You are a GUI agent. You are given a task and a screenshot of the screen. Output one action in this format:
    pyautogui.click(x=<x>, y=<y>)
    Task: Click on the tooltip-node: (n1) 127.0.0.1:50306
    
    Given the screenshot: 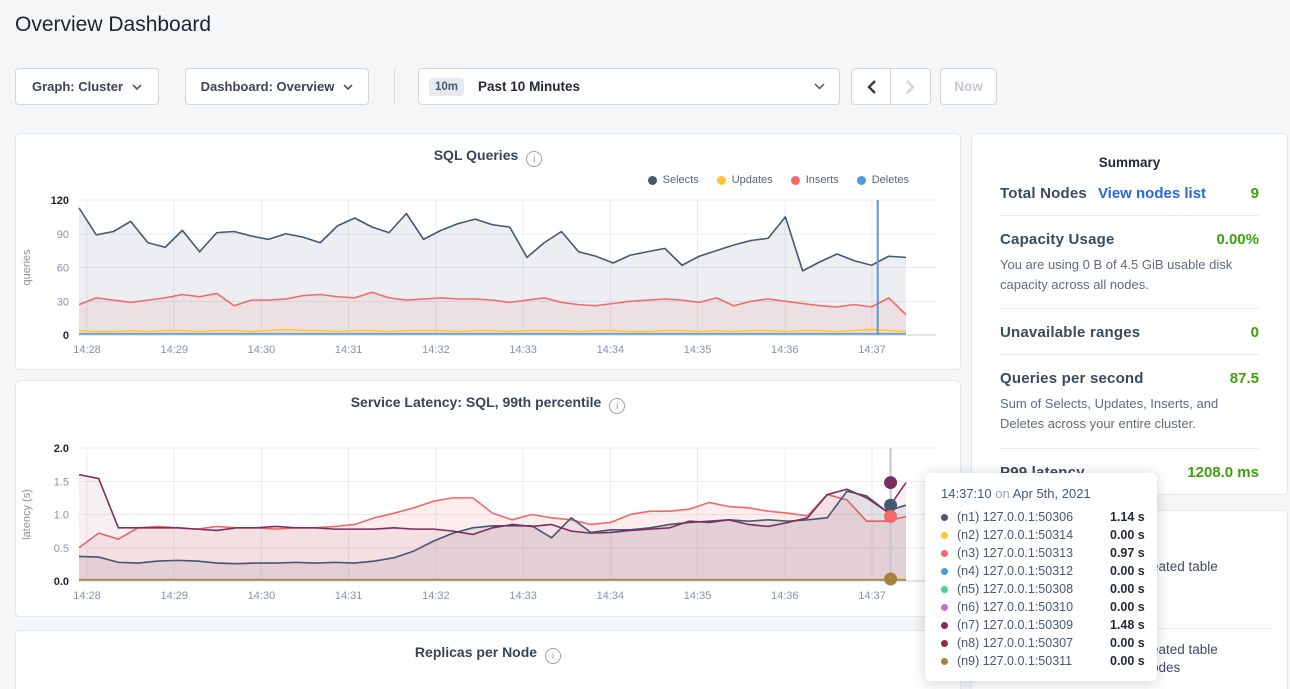 What is the action you would take?
    pyautogui.click(x=1015, y=517)
    